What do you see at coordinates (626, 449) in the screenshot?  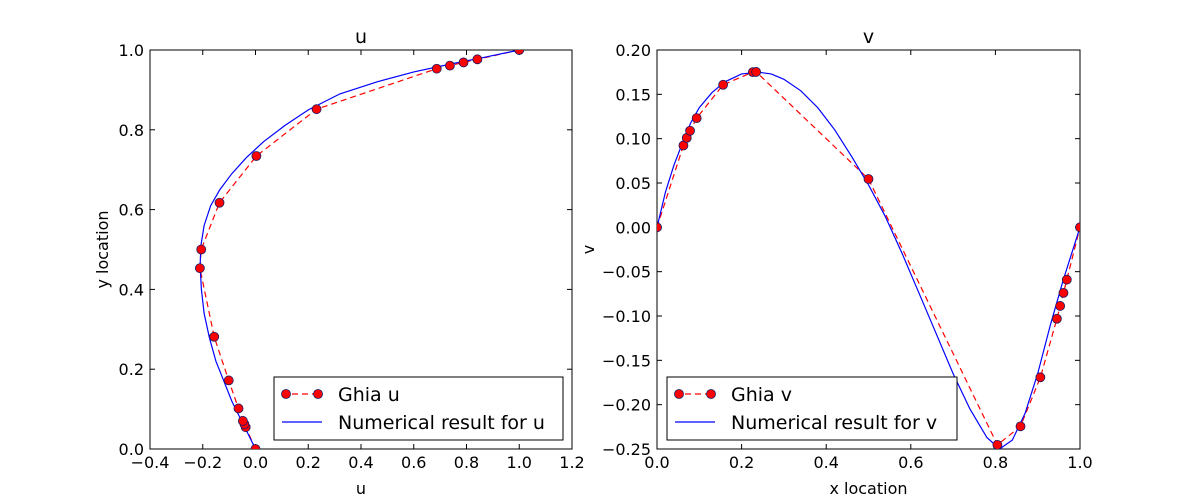 I see `y-tick-label: −0.25` at bounding box center [626, 449].